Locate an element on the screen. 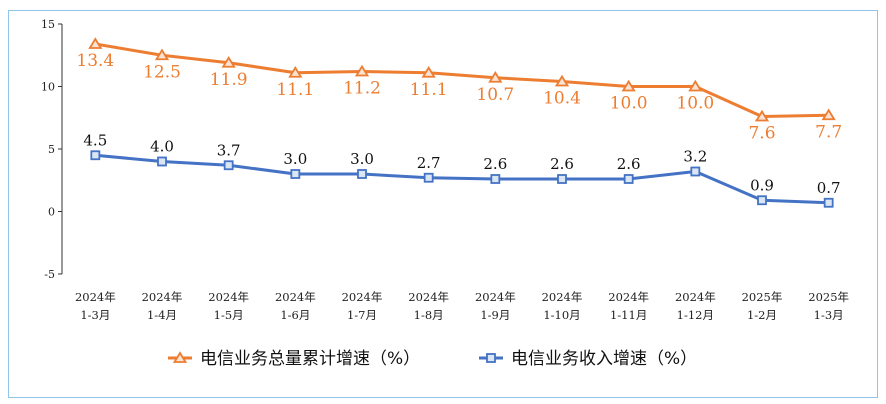 The width and height of the screenshot is (886, 404). x-tick-label: 1-4月 is located at coordinates (162, 315).